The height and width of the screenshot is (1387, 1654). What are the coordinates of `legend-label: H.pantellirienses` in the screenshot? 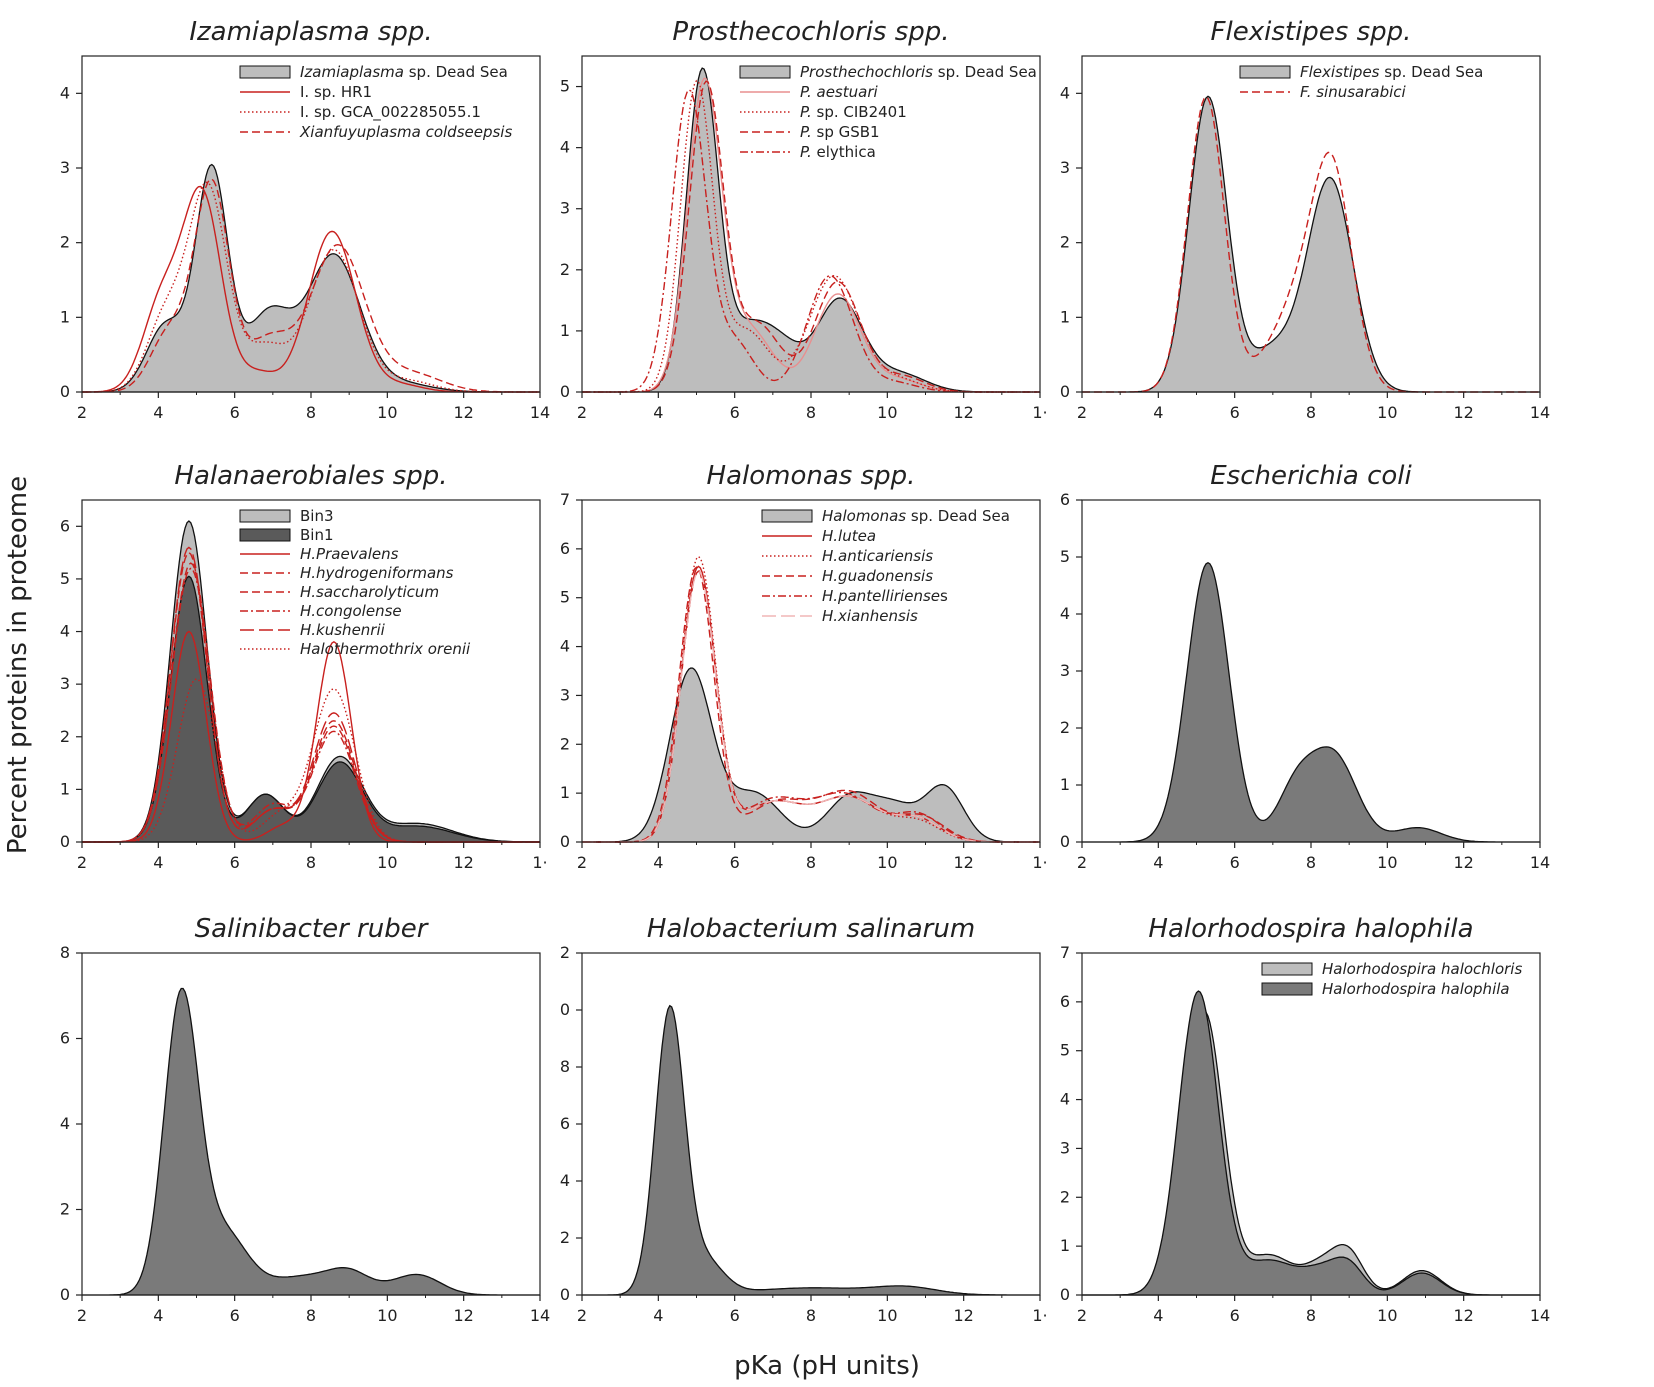 It's located at (885, 596).